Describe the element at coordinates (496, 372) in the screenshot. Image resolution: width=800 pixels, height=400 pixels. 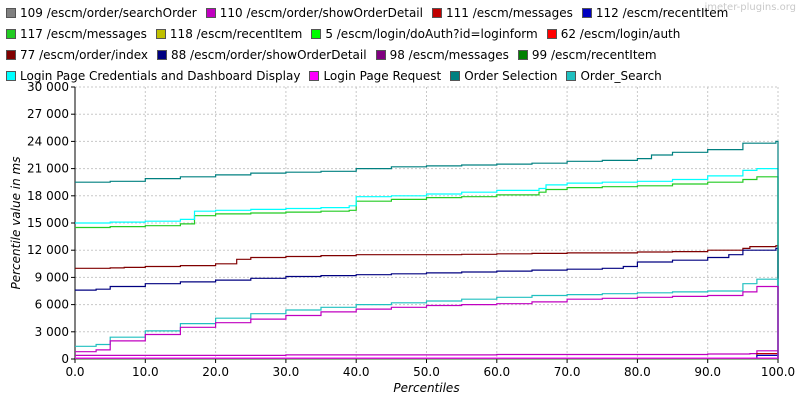
I see `x-tick-label: 60.0` at that location.